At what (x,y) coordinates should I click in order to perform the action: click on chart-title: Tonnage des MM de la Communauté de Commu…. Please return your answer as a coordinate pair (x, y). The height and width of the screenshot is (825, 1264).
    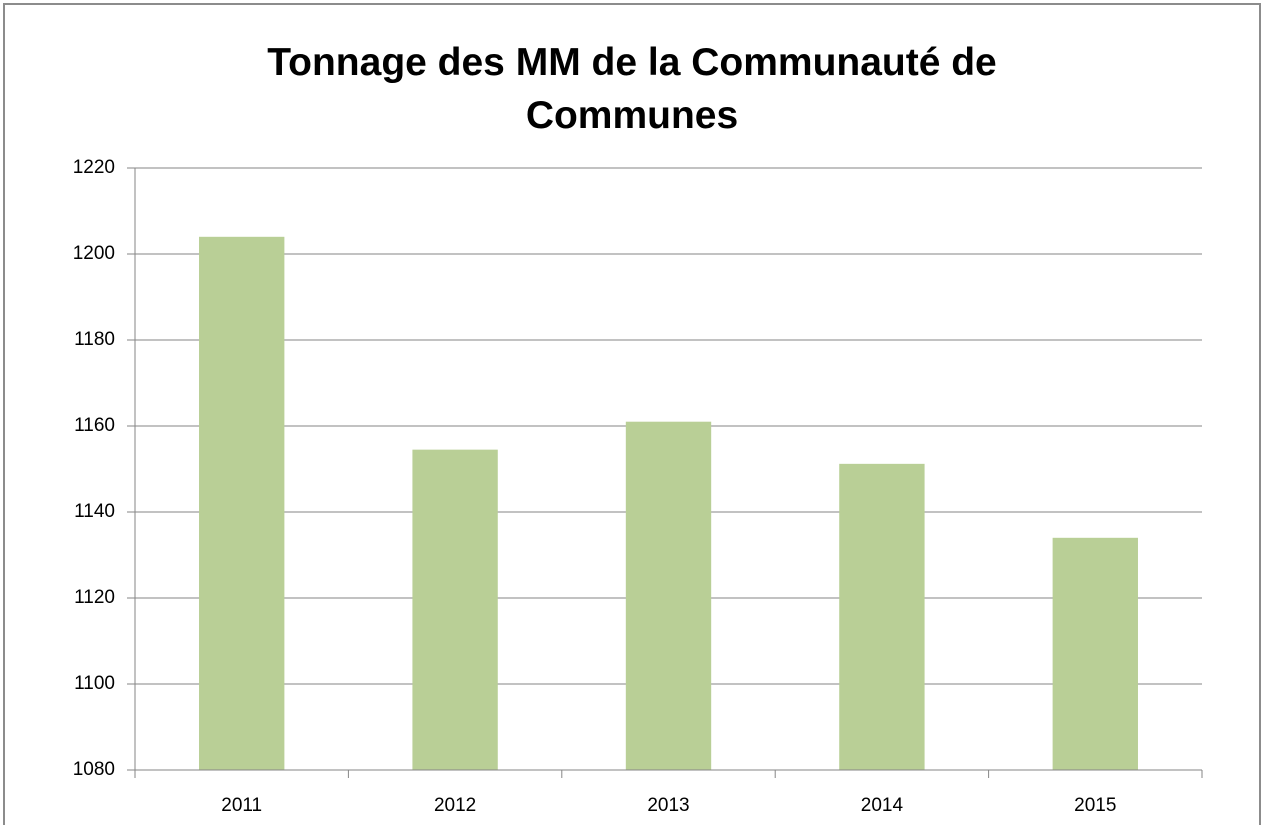
    Looking at the image, I should click on (632, 89).